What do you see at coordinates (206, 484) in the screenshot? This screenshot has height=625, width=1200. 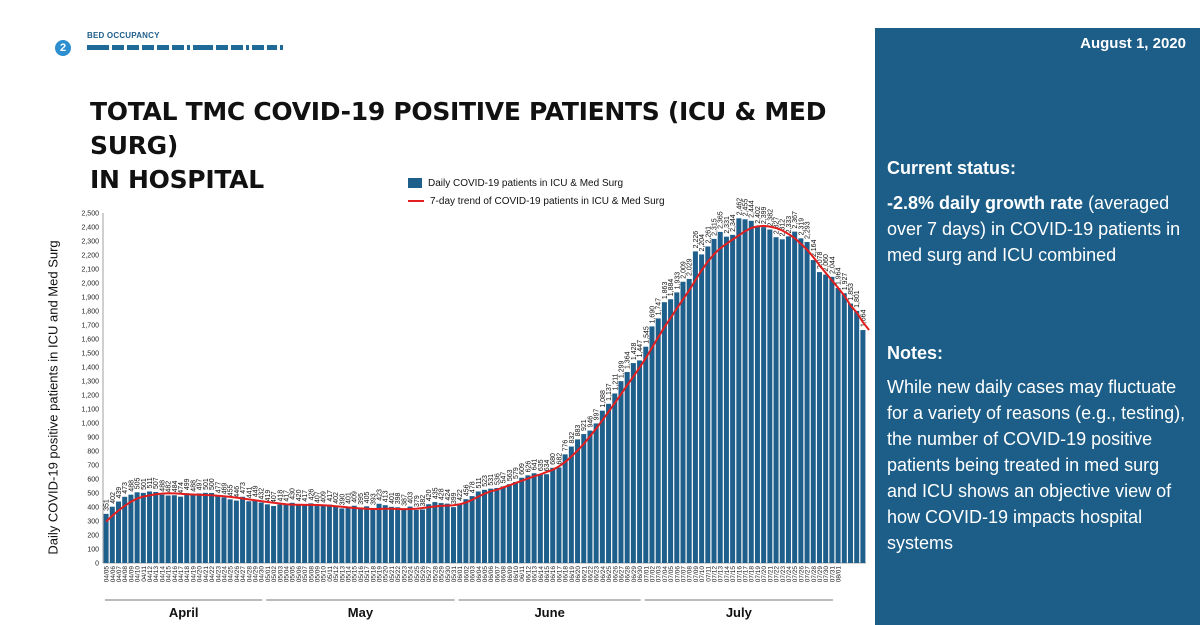 I see `bar-value-label: 501` at bounding box center [206, 484].